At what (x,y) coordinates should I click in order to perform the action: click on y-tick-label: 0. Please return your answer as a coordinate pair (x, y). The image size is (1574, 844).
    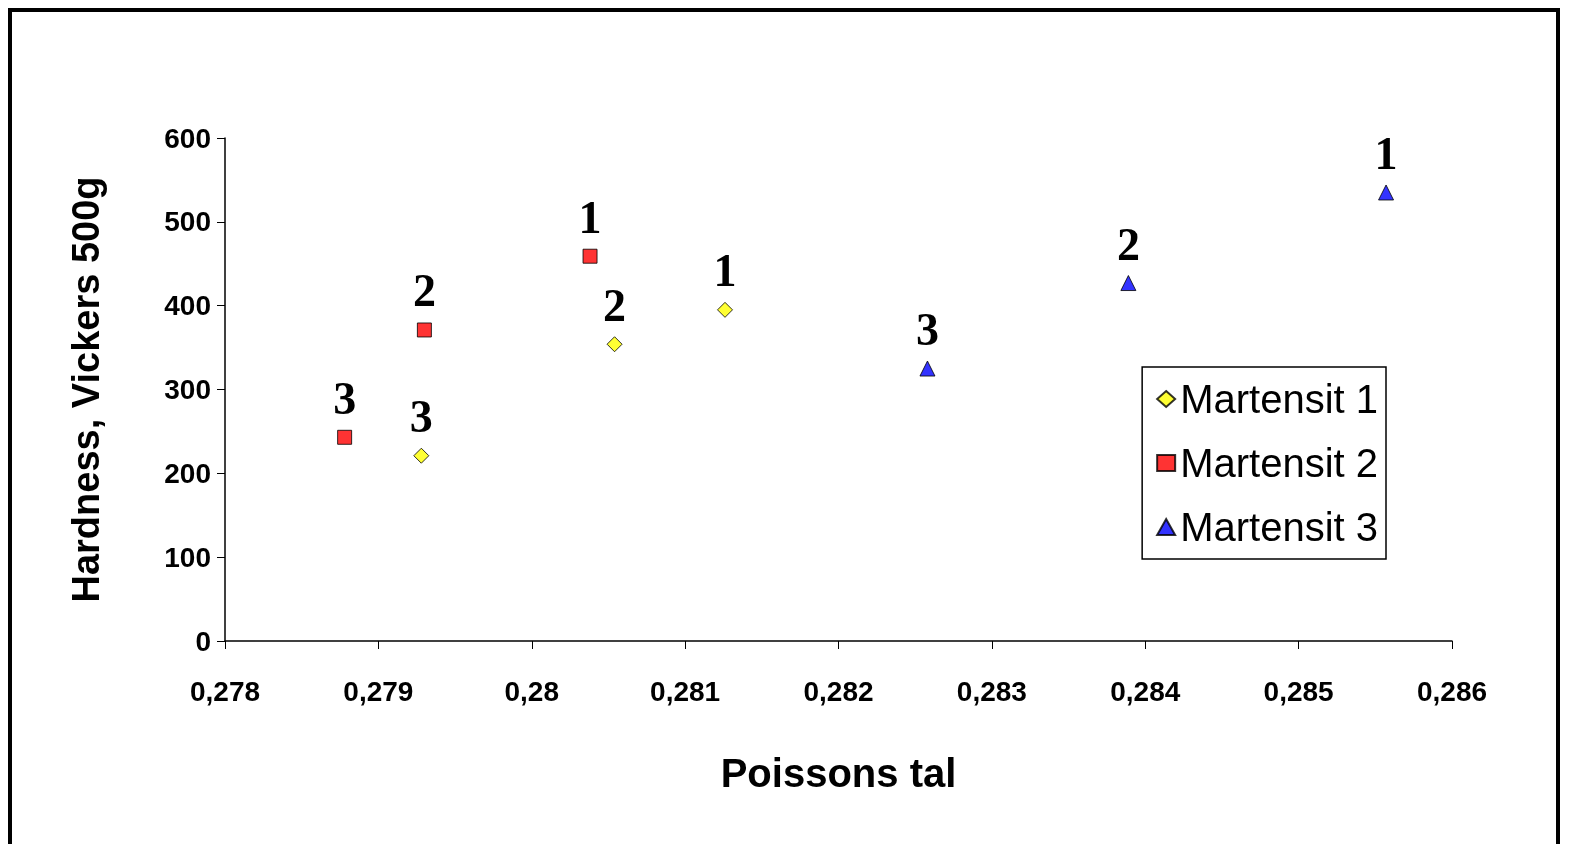
    Looking at the image, I should click on (203, 641).